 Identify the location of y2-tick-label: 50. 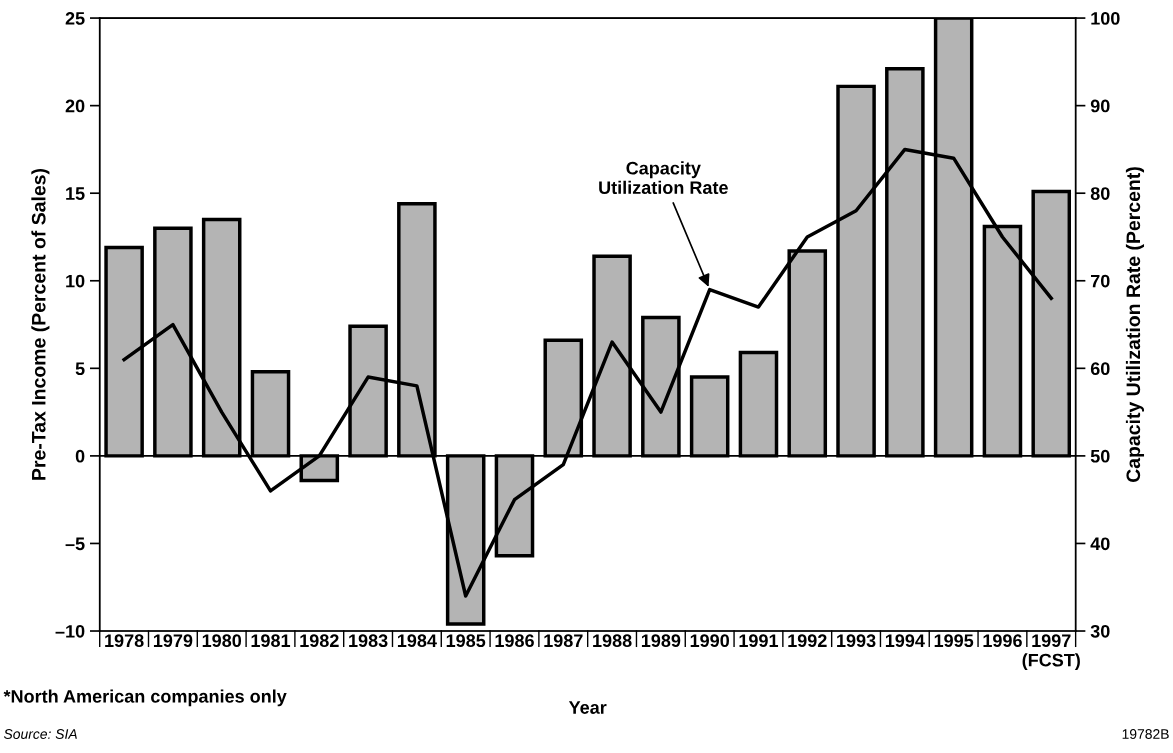
(1100, 456).